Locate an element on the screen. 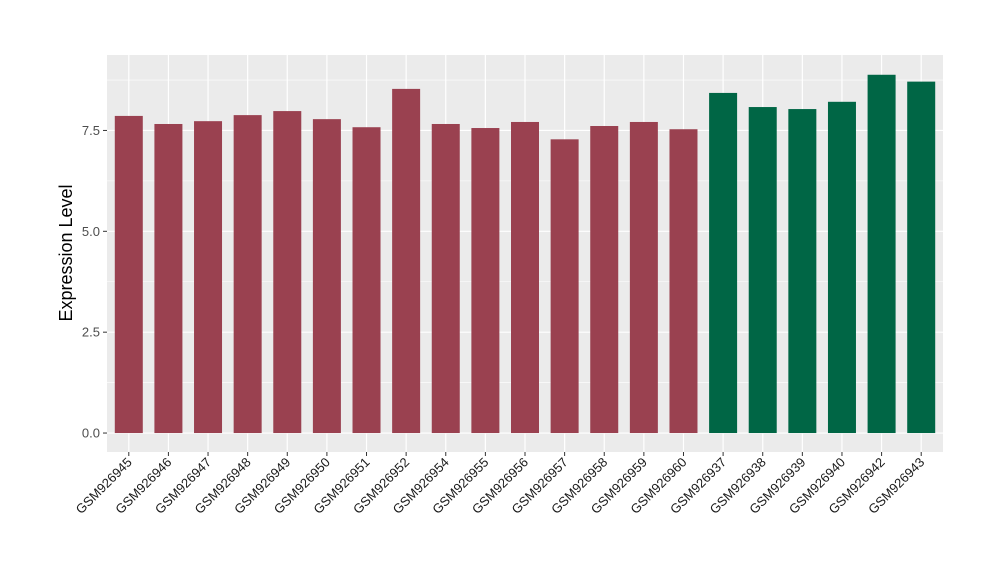 This screenshot has height=580, width=1000. y-tick-label: 5.0 is located at coordinates (91, 231).